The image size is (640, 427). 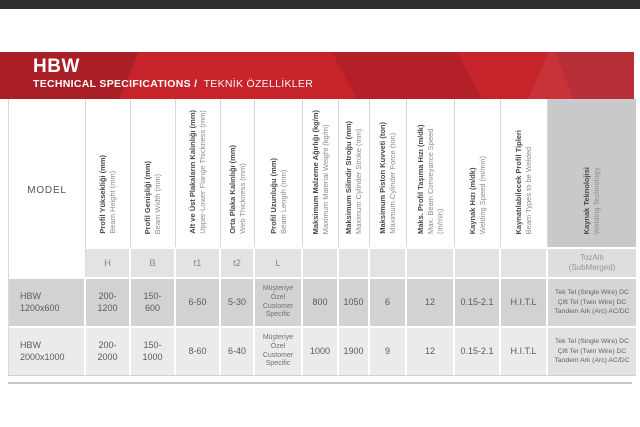 I want to click on header-tr: Kaynak Teknolojisi, so click(x=587, y=200).